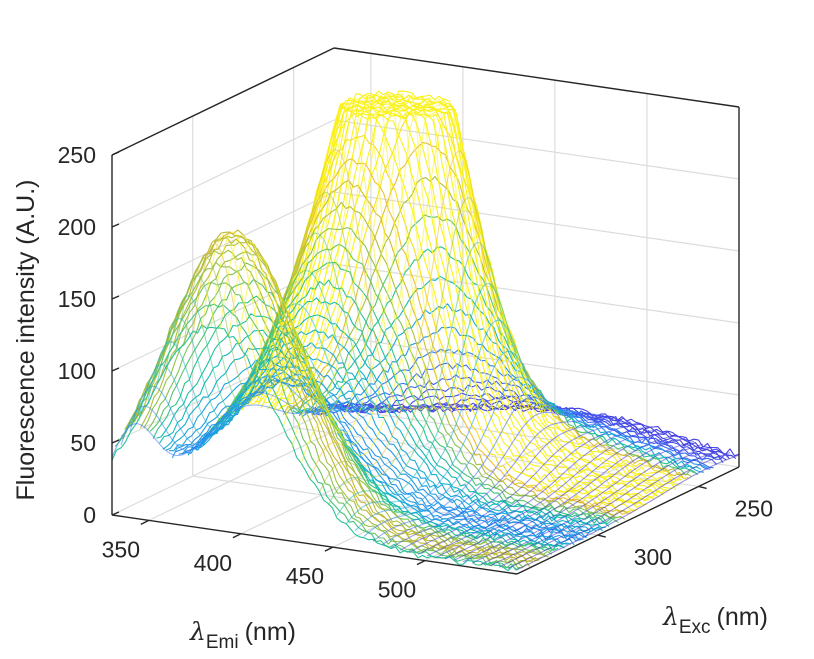 The width and height of the screenshot is (814, 659). What do you see at coordinates (754, 508) in the screenshot?
I see `y-tick-label: 250` at bounding box center [754, 508].